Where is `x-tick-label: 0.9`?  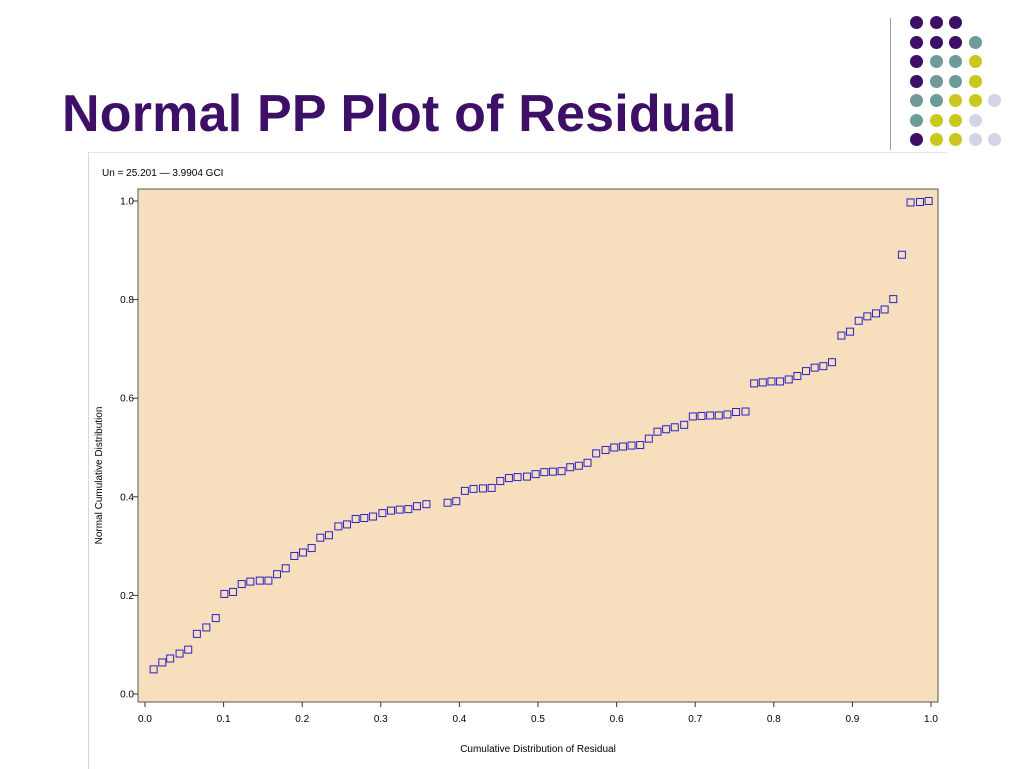 x-tick-label: 0.9 is located at coordinates (852, 719).